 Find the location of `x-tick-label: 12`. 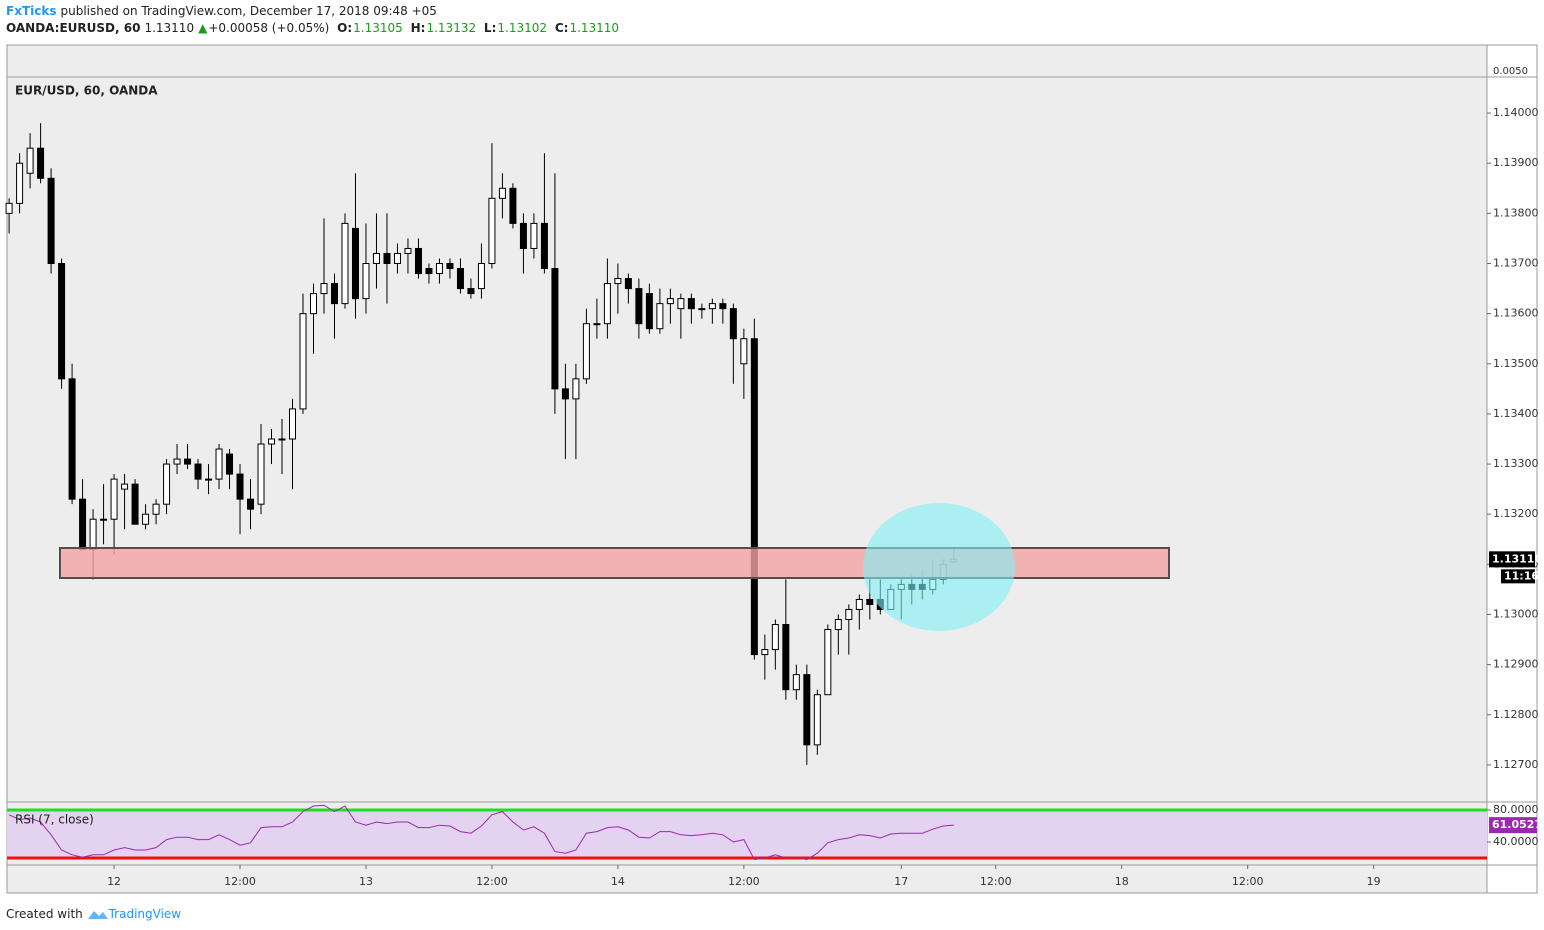

x-tick-label: 12 is located at coordinates (114, 881).